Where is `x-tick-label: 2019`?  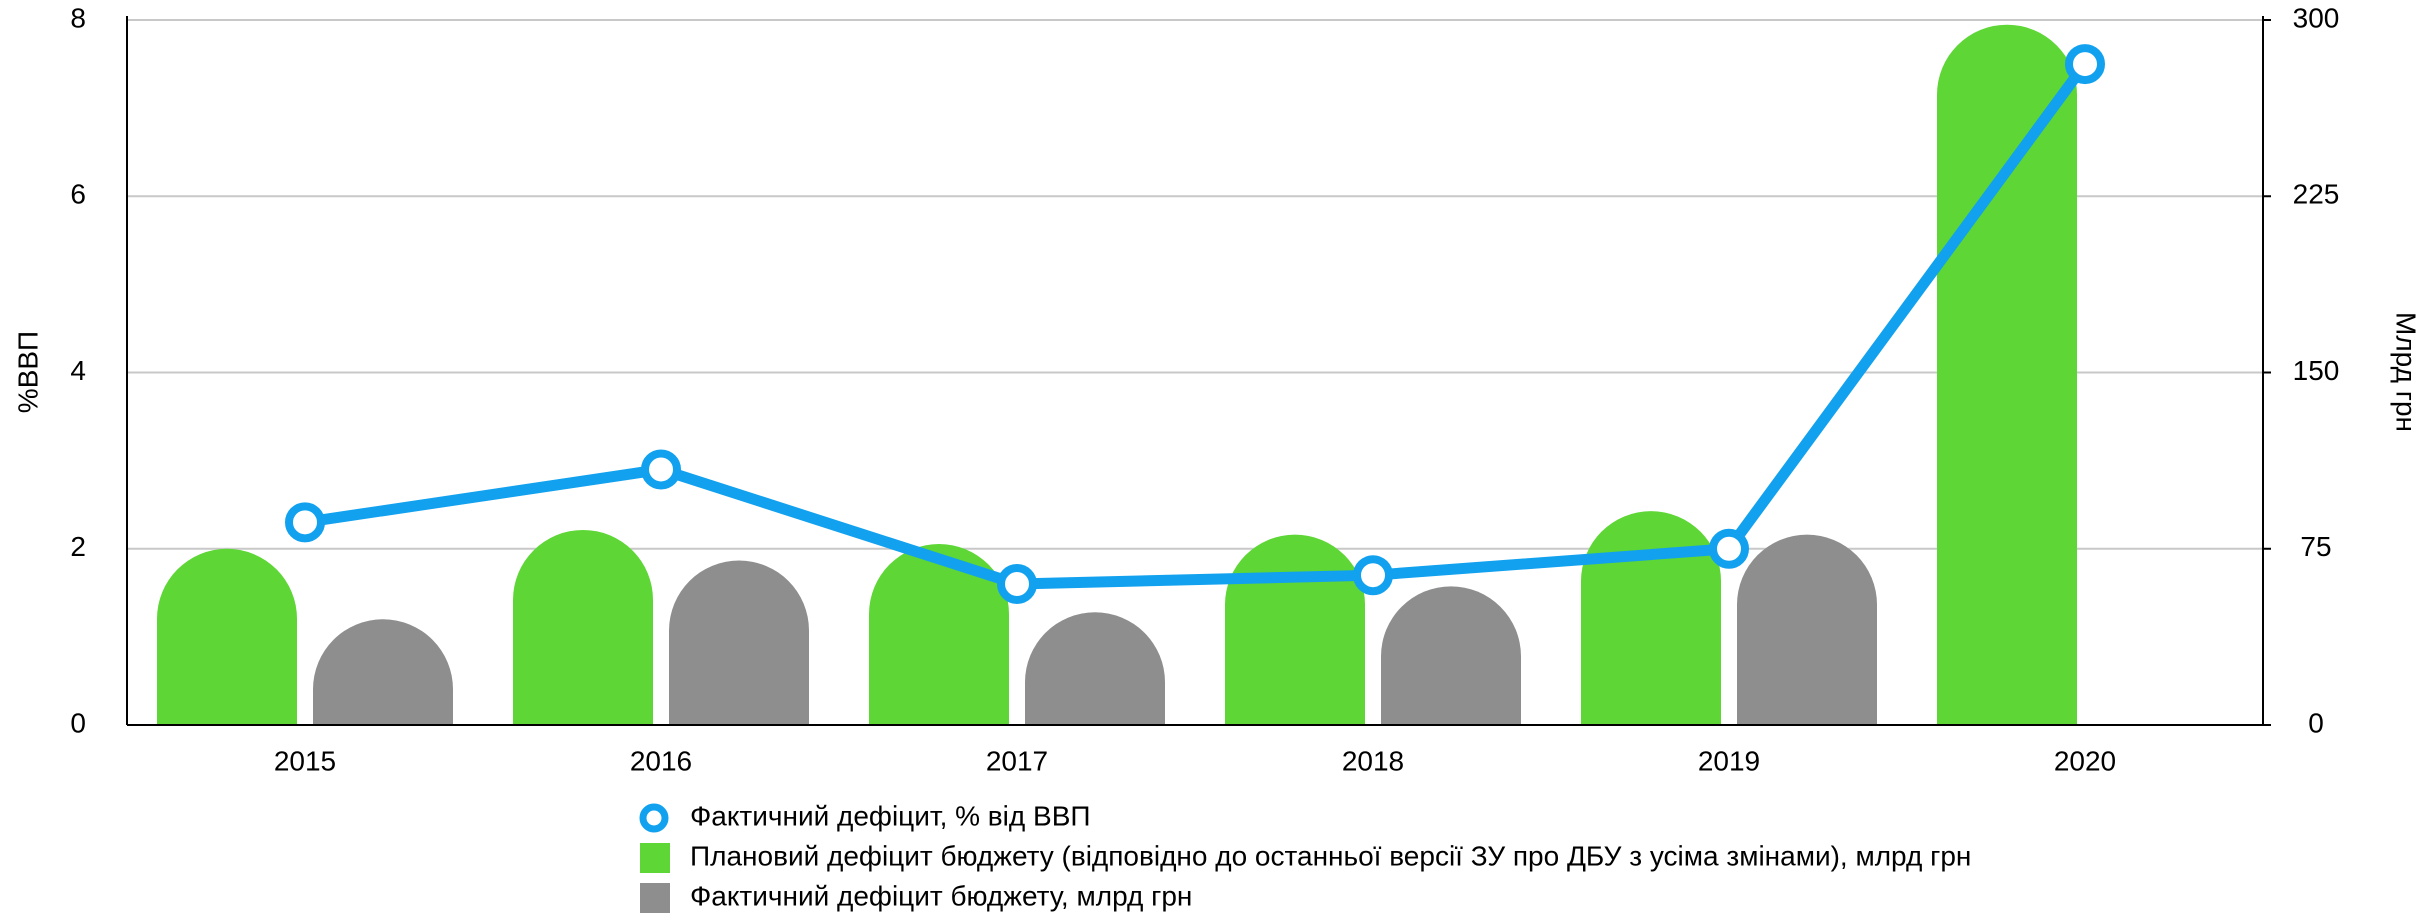
x-tick-label: 2019 is located at coordinates (1729, 760).